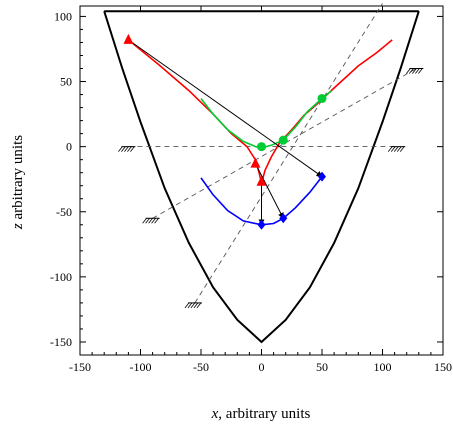  I want to click on series-blue-curve, so click(261, 201).